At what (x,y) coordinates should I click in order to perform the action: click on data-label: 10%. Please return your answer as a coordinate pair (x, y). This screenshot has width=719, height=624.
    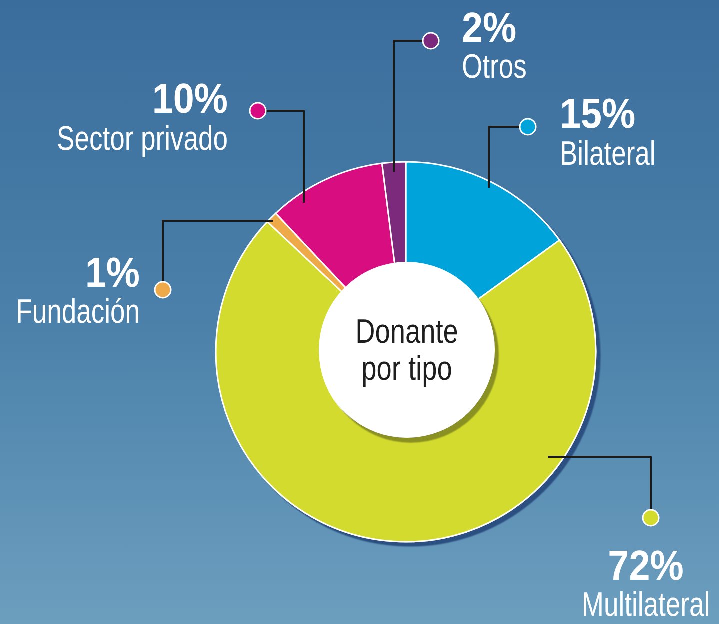
    Looking at the image, I should click on (190, 99).